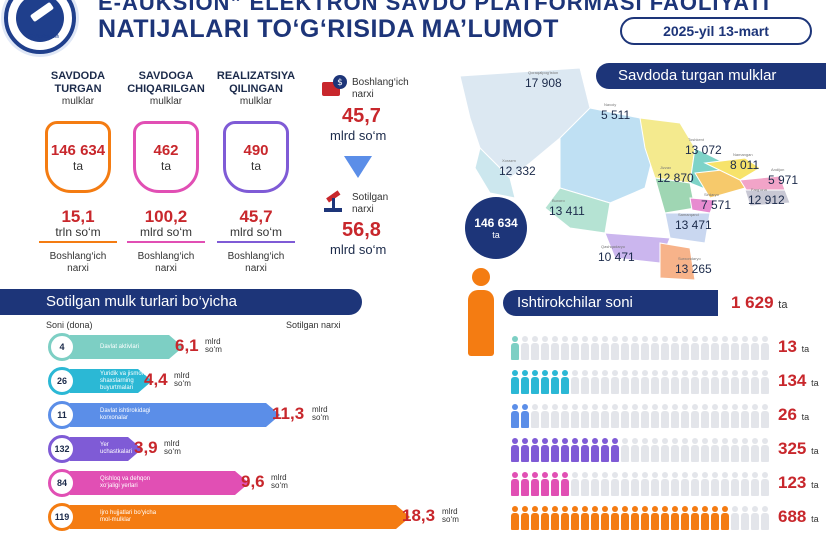 This screenshot has width=839, height=541. Describe the element at coordinates (333, 201) in the screenshot. I see `gavel-sold-icon` at that location.